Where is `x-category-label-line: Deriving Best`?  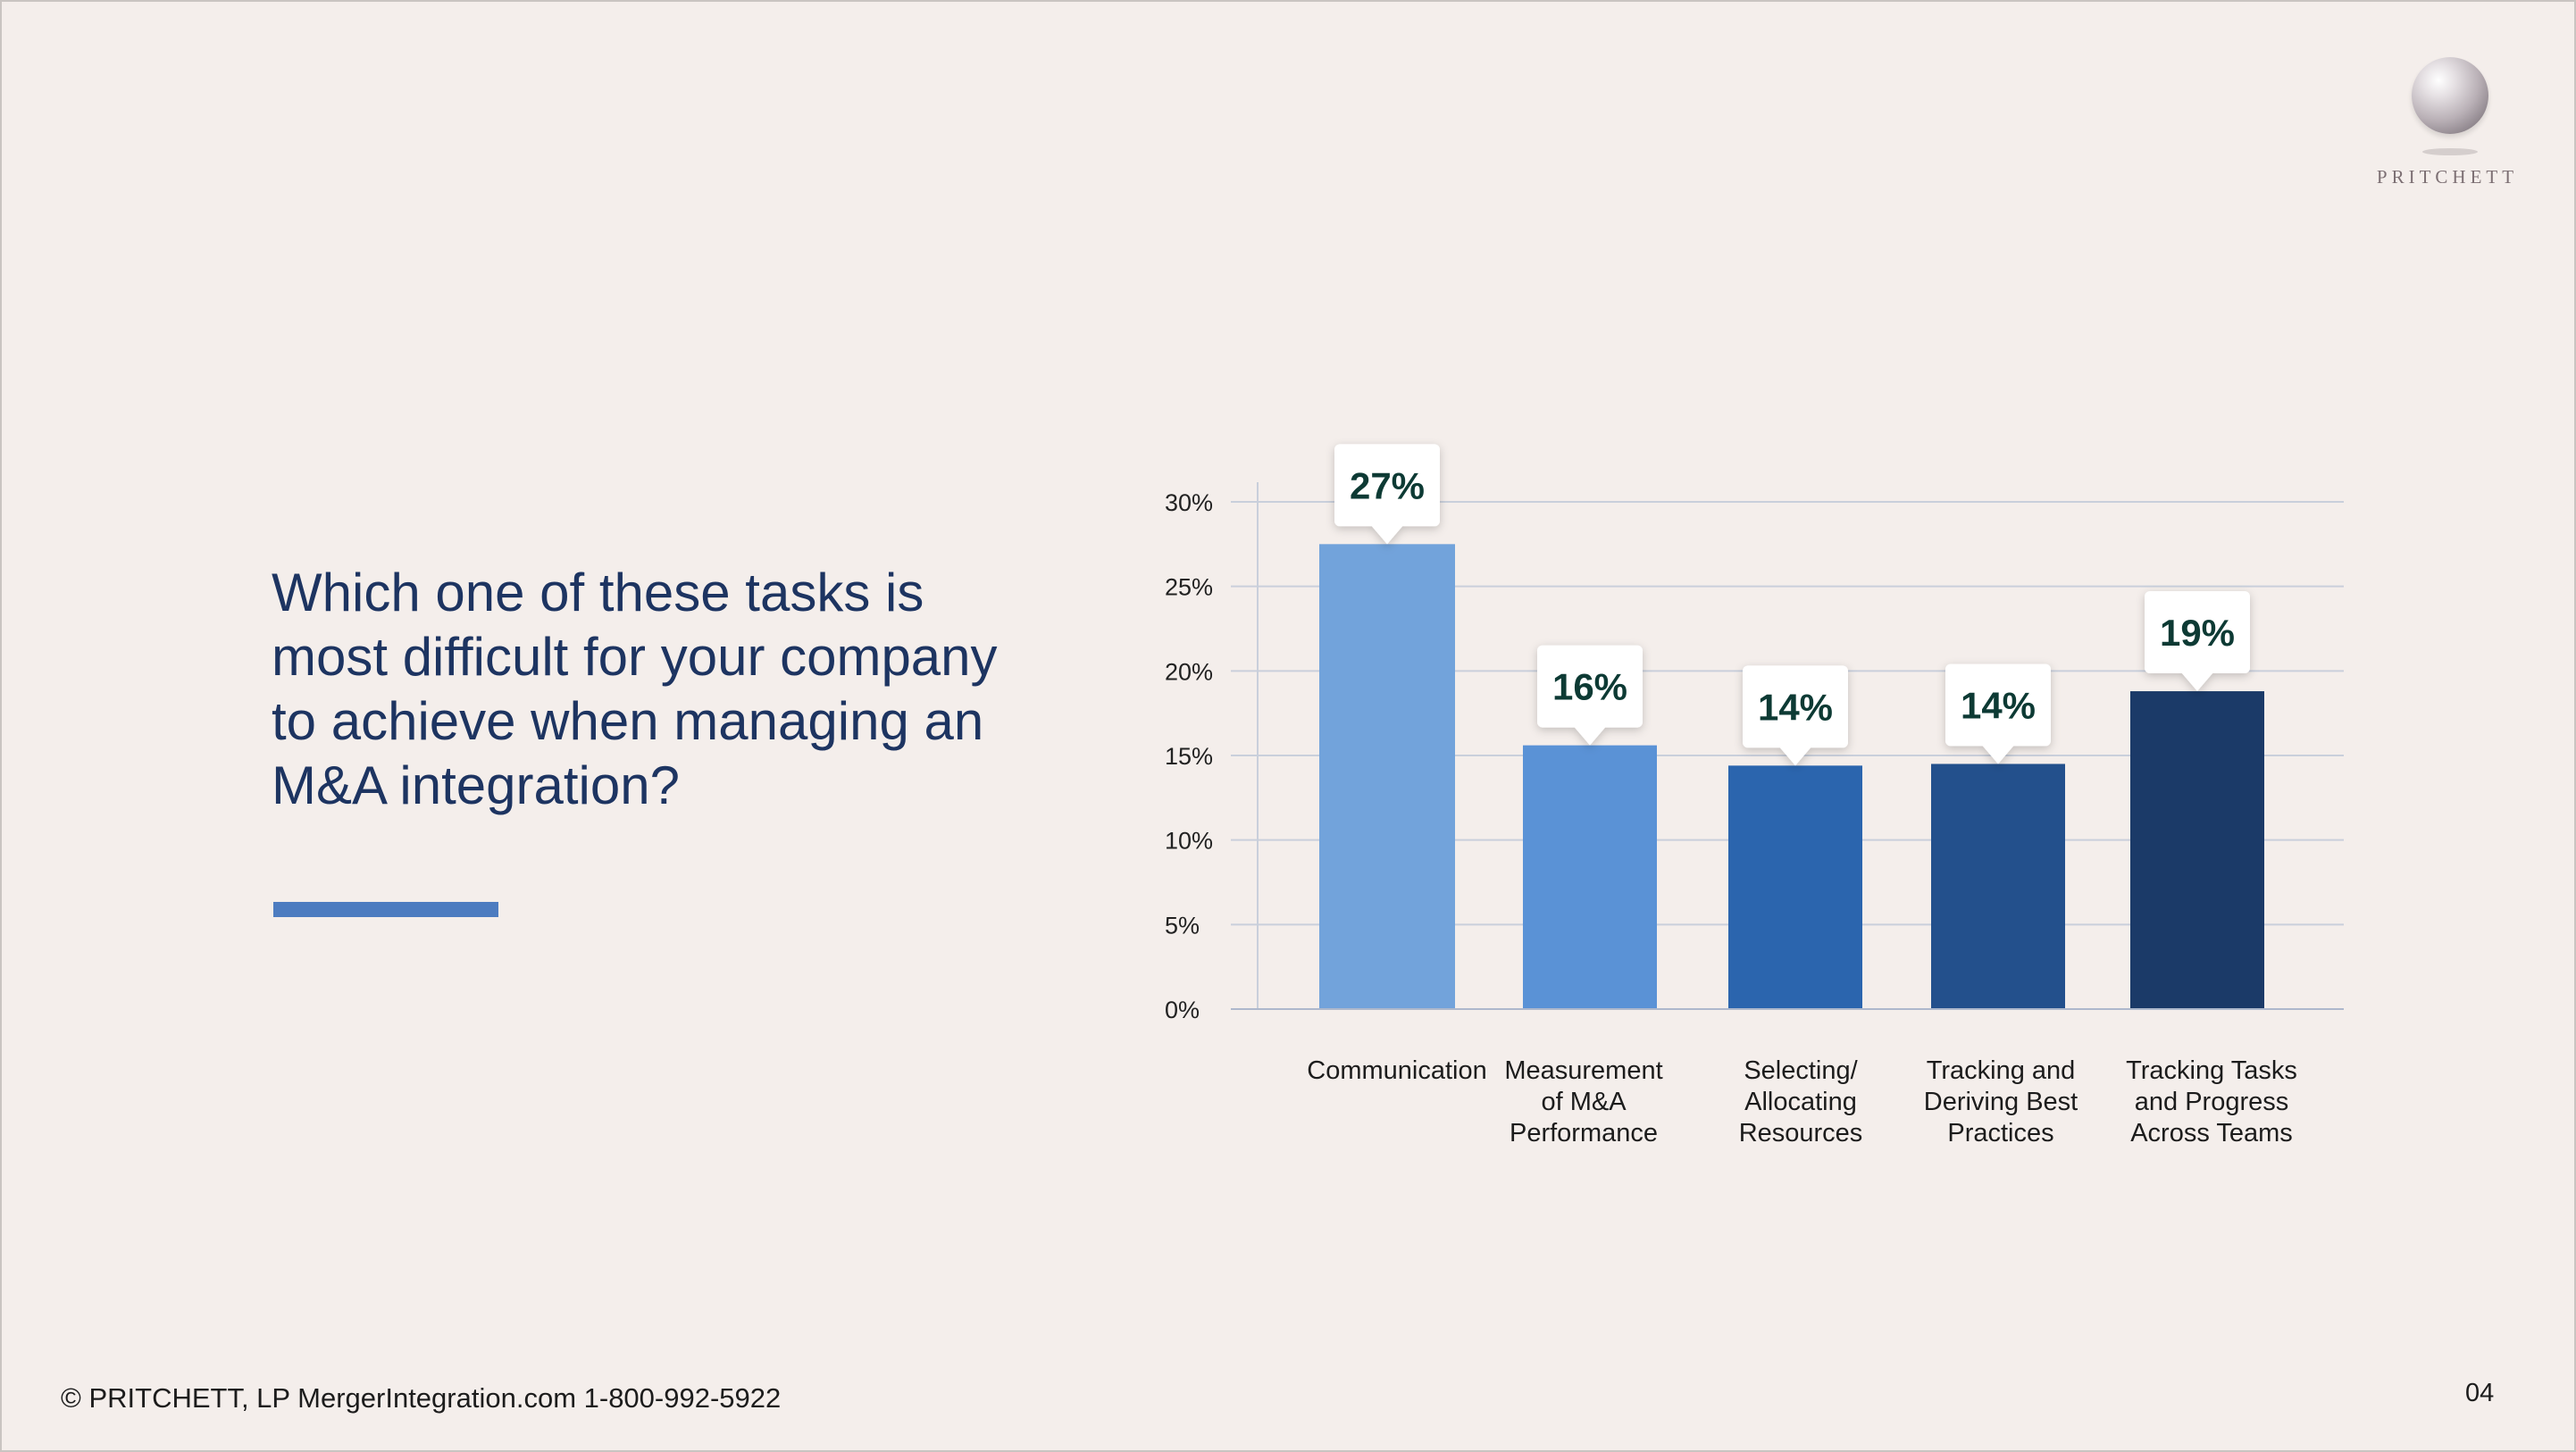
x-category-label-line: Deriving Best is located at coordinates (2001, 1102).